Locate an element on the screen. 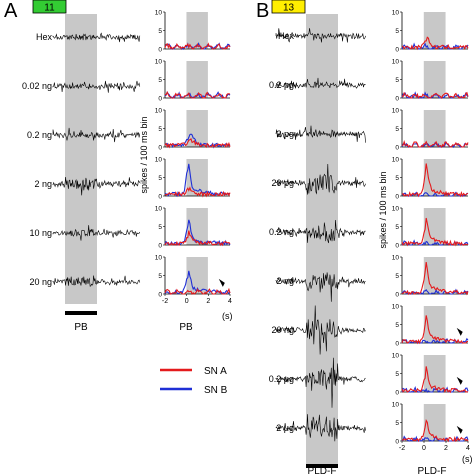 The height and width of the screenshot is (474, 474). trace-label: 10 ng is located at coordinates (40, 233).